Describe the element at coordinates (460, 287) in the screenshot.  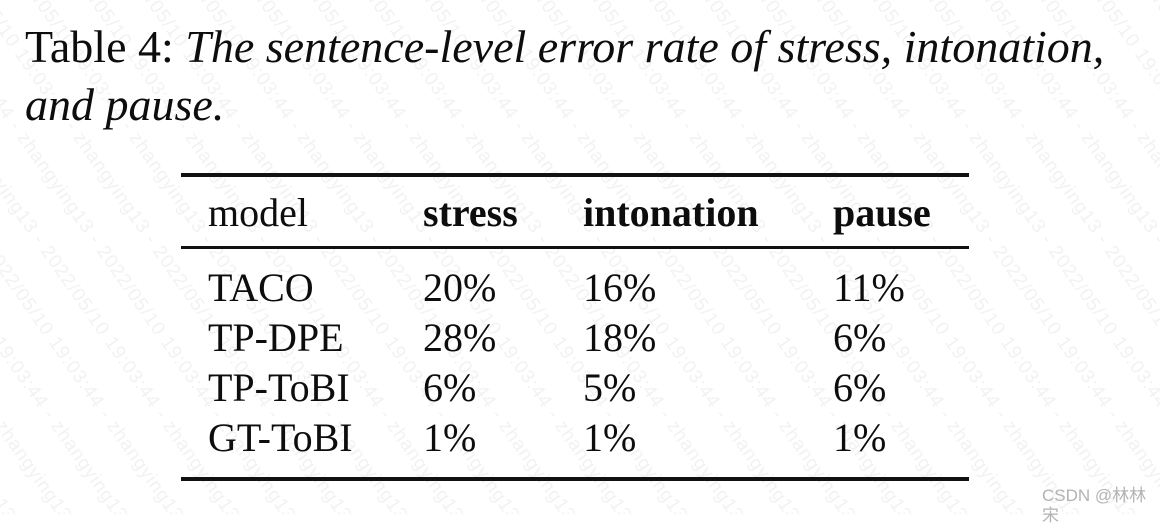
I see `cell-stress: 20%` at that location.